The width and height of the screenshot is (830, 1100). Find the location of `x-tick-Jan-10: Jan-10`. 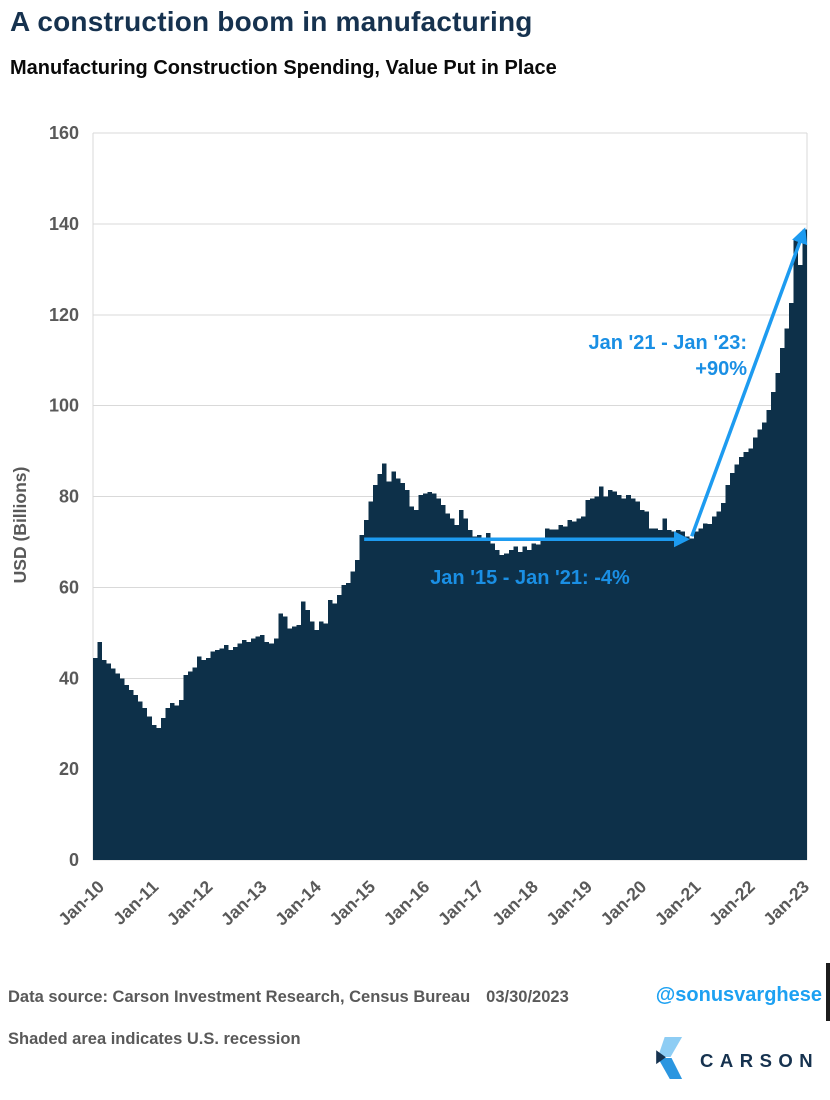

x-tick-Jan-10: Jan-10 is located at coordinates (81, 902).